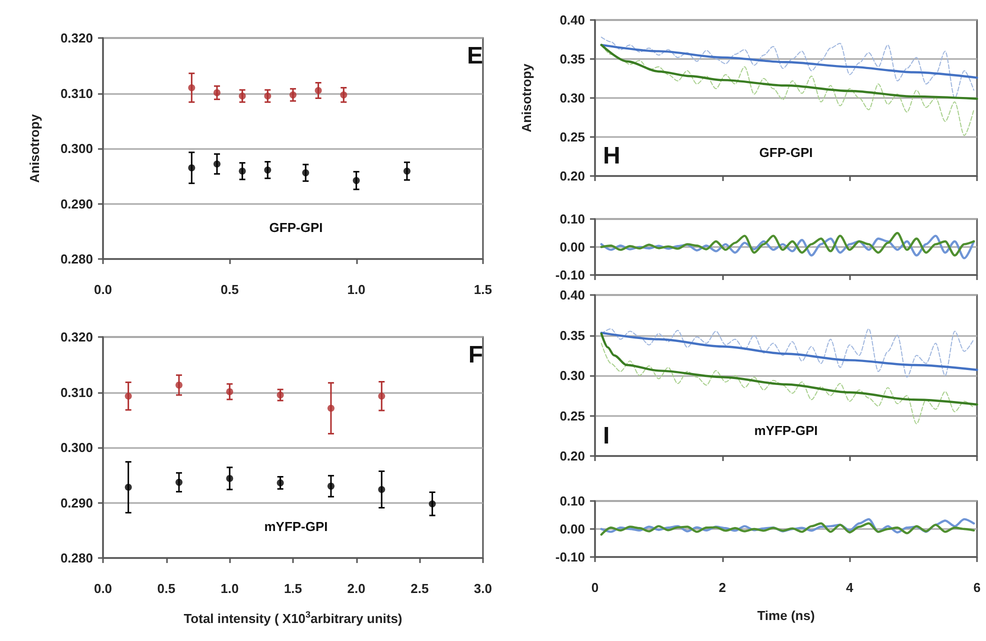 The width and height of the screenshot is (986, 641). Describe the element at coordinates (786, 615) in the screenshot. I see `x-axis-title: Time (ns)` at that location.